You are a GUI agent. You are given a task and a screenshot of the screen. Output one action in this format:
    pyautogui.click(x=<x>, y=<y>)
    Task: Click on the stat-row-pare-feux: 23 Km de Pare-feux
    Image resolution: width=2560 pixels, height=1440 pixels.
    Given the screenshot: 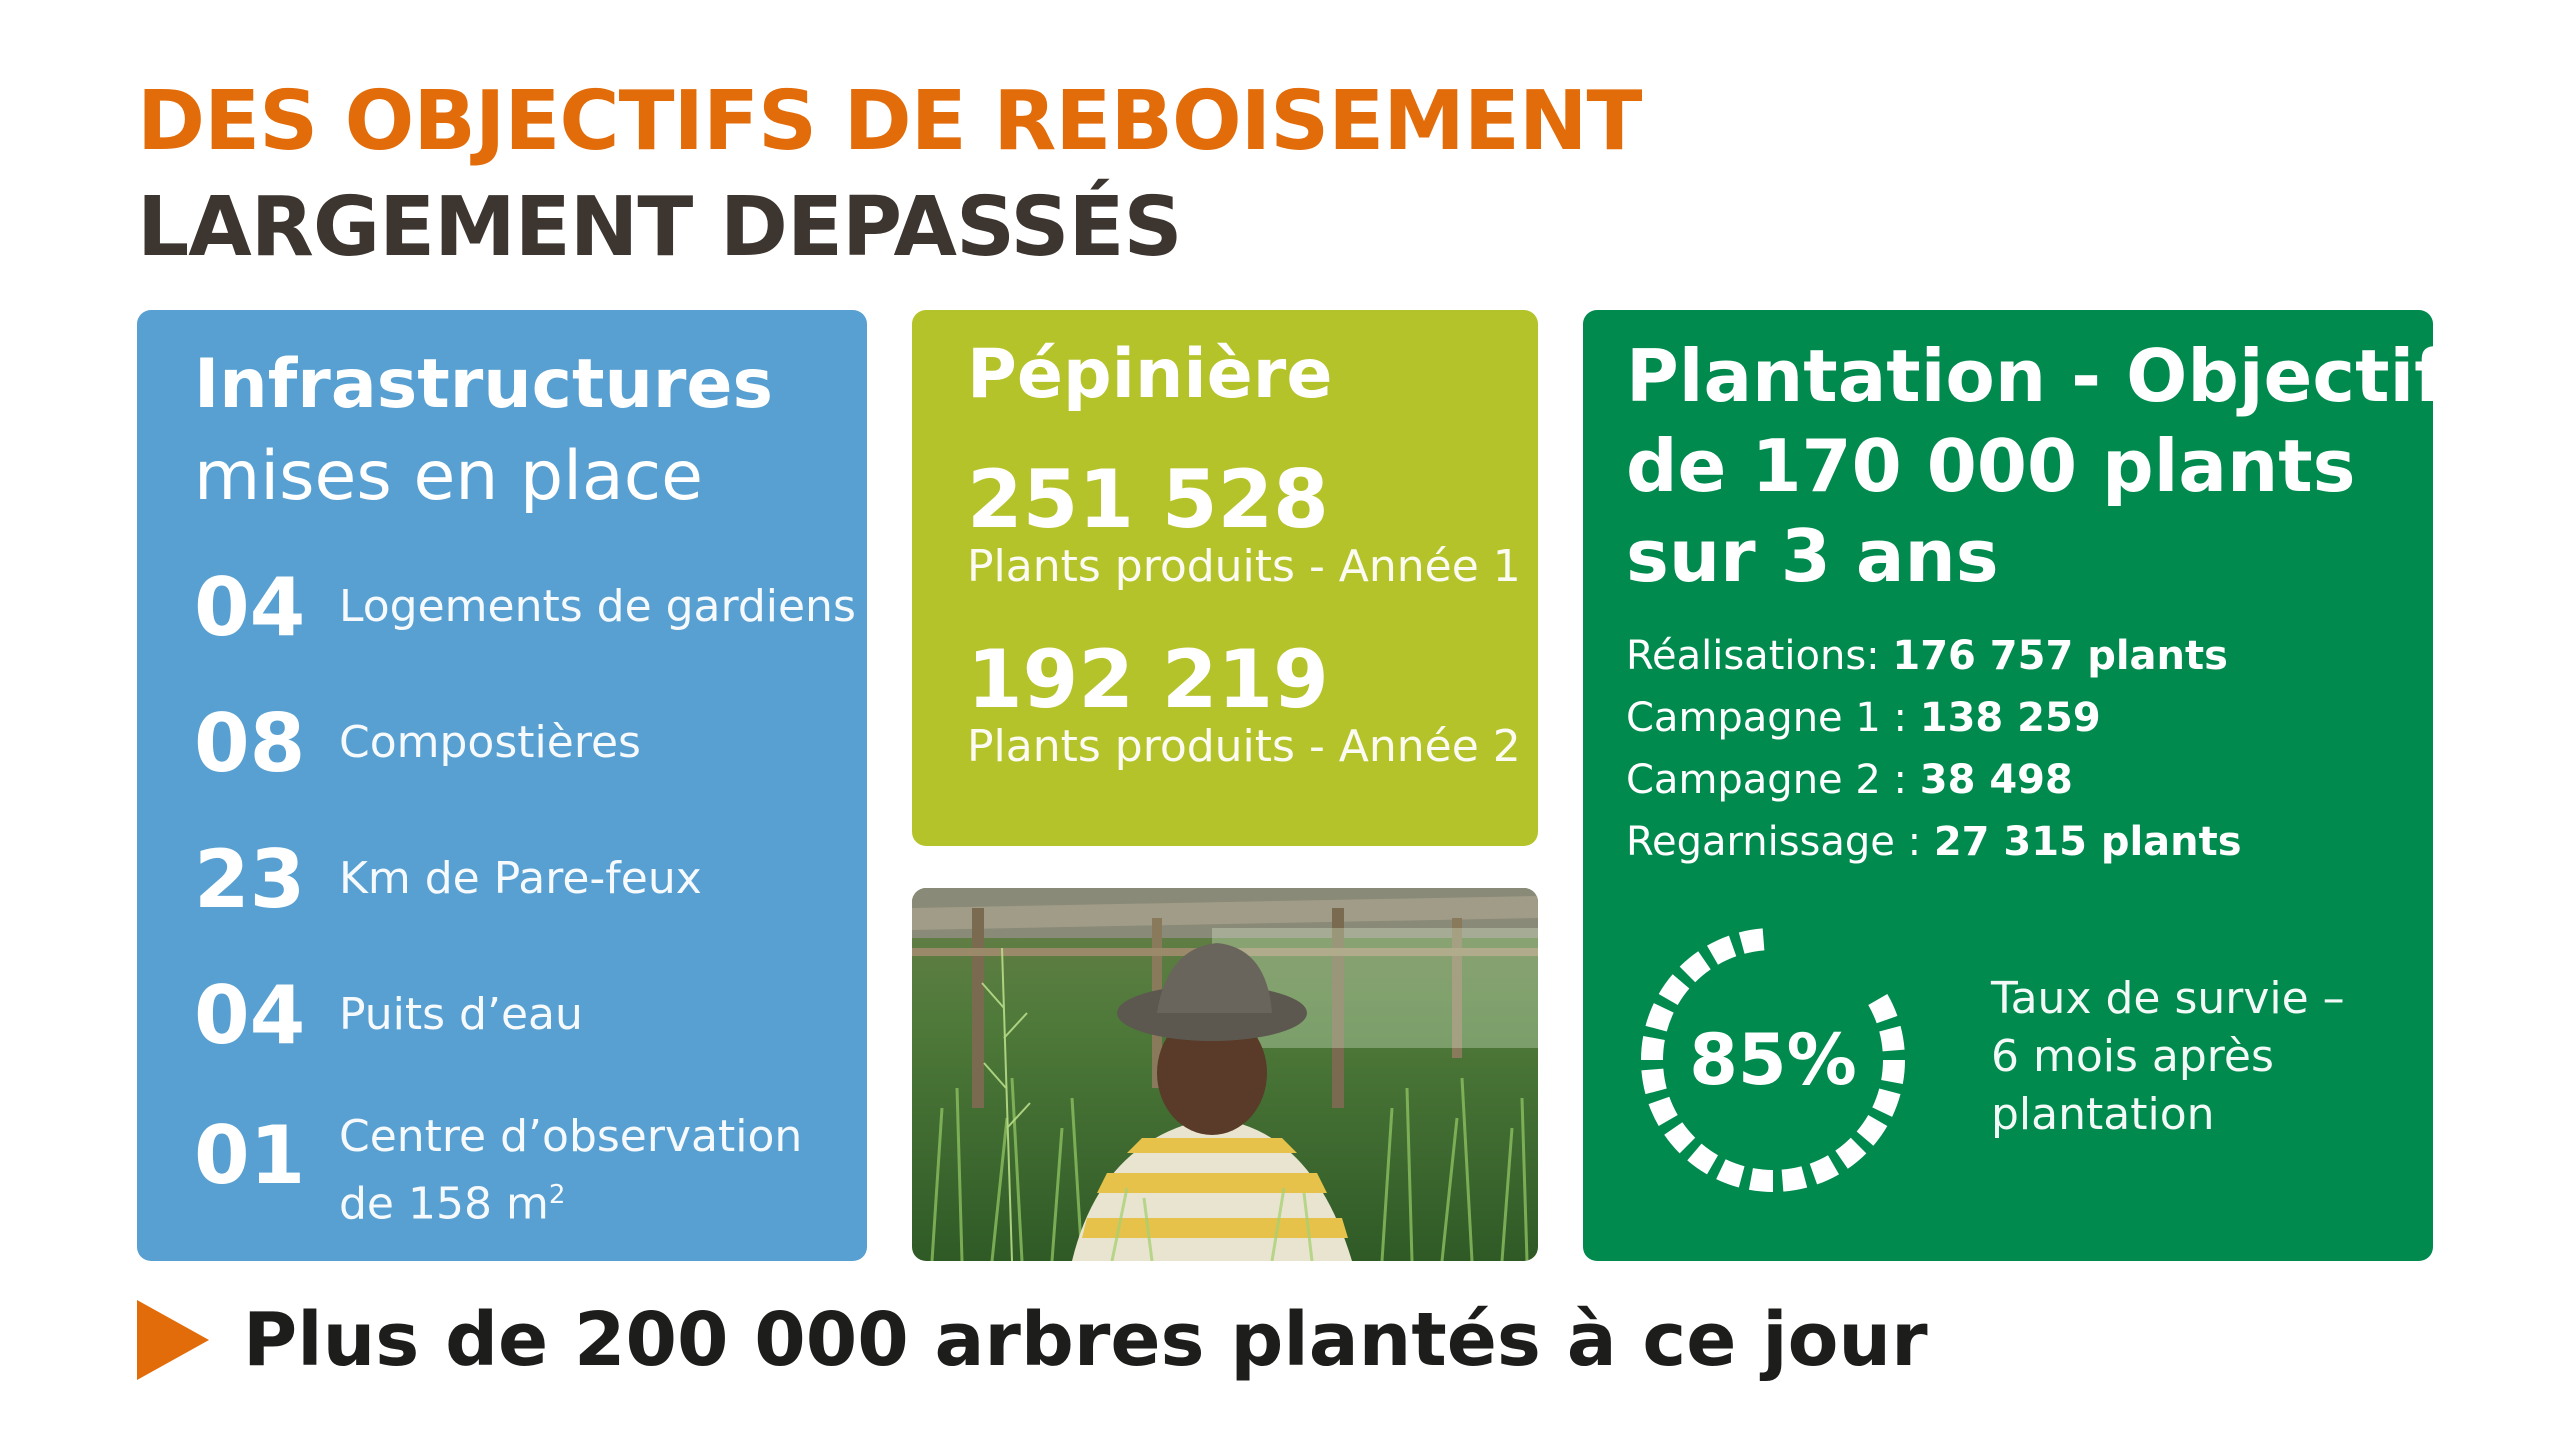 What is the action you would take?
    pyautogui.click(x=448, y=880)
    